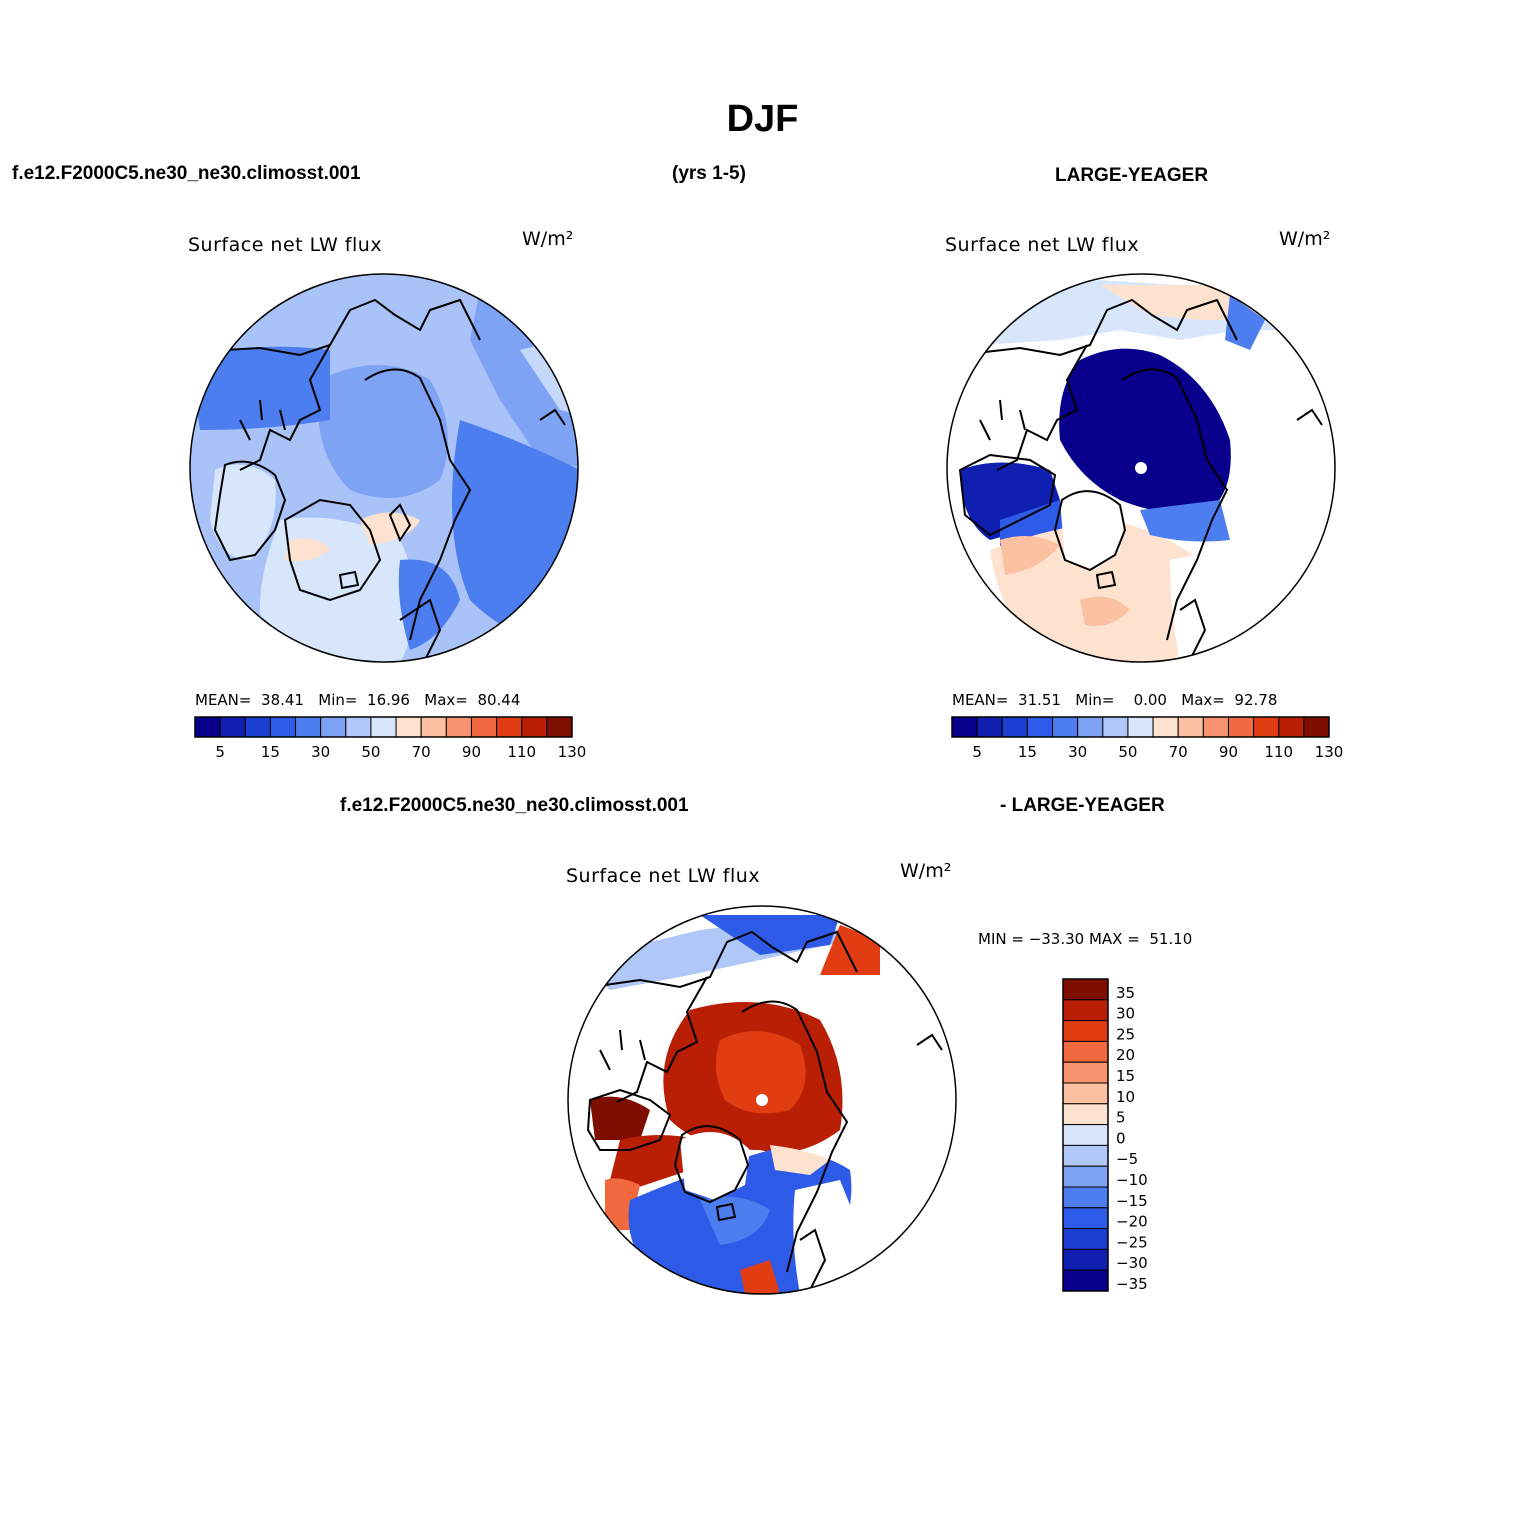 The width and height of the screenshot is (1525, 1525). I want to click on colorbar1: 5 15 30 50 70 90 110 130, so click(390, 738).